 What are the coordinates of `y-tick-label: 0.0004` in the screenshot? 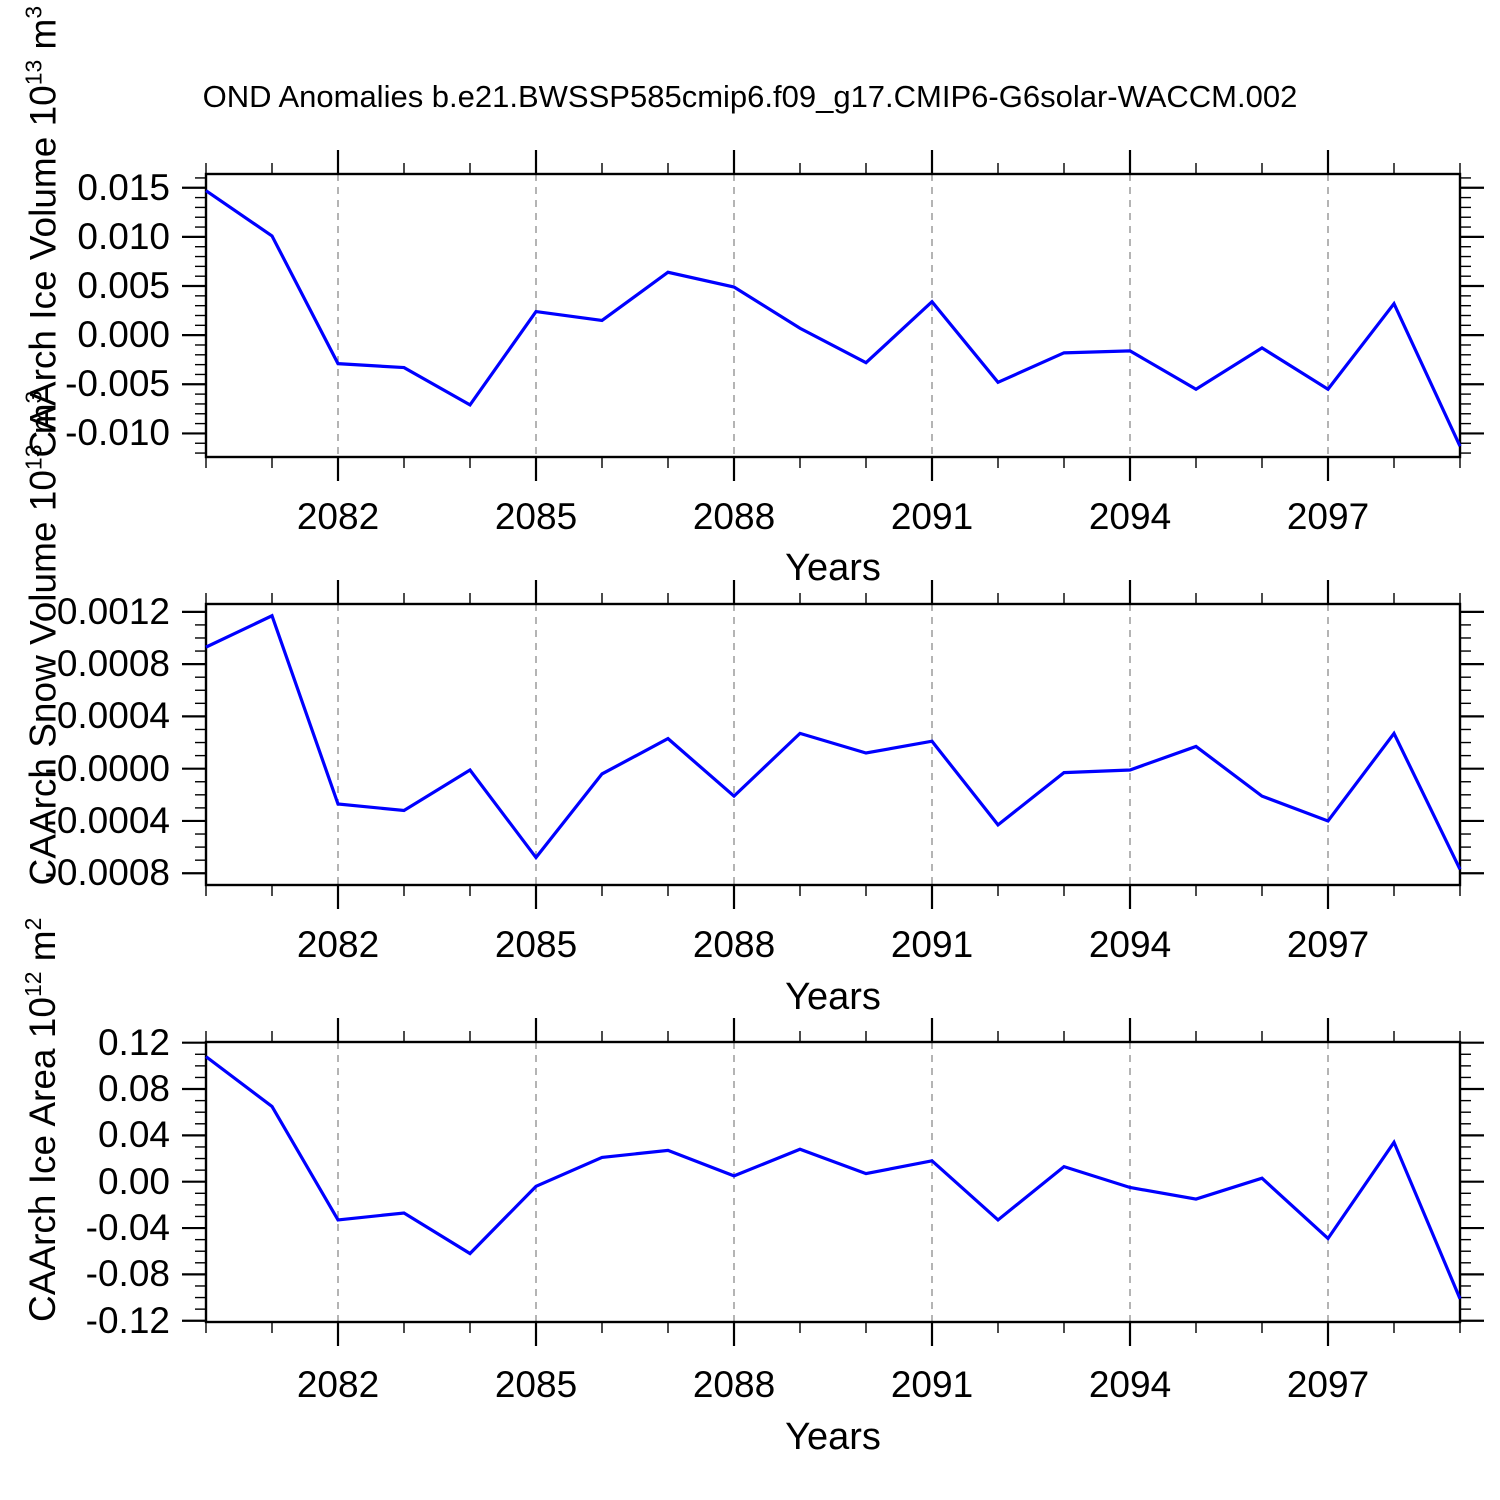 It's located at (113, 716).